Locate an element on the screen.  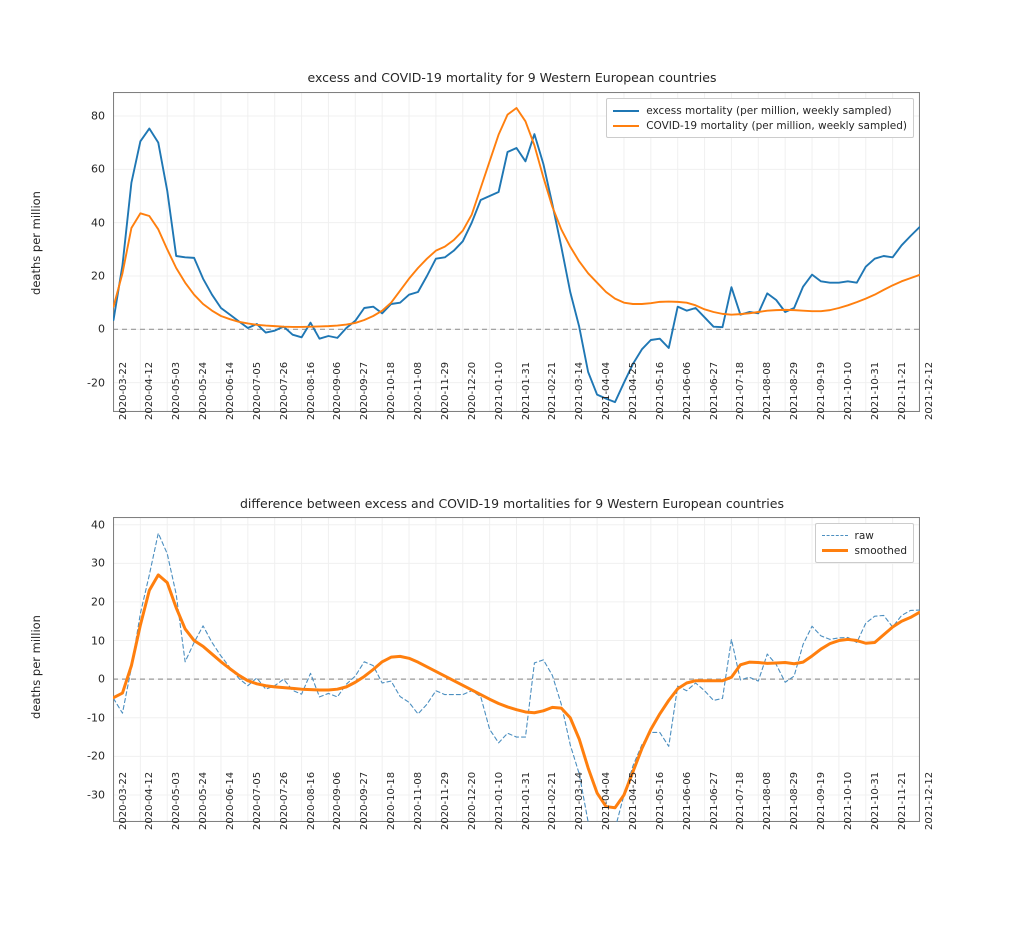
legend-swatch-smoothed-line is located at coordinates (834, 550).